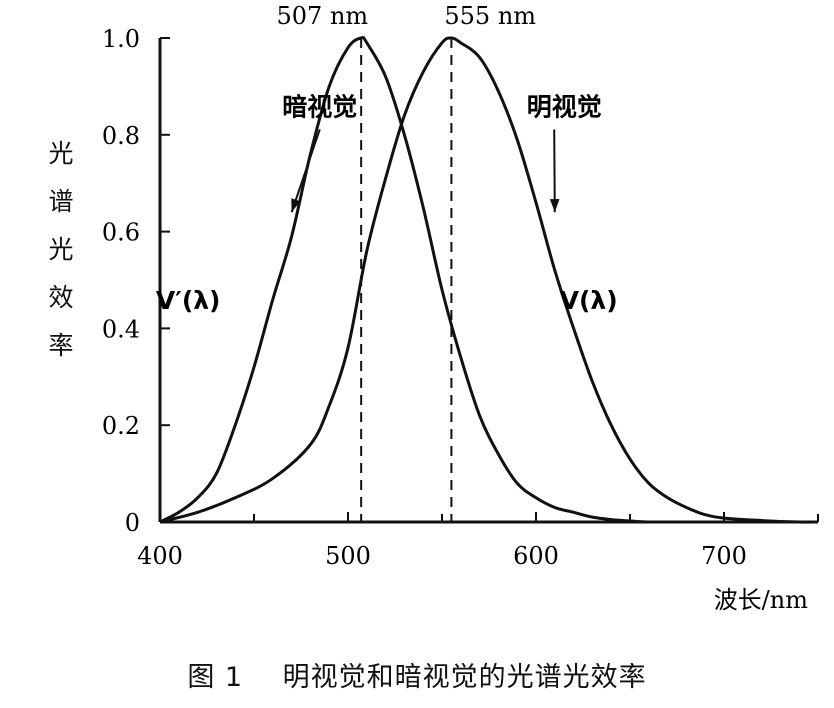 This screenshot has height=708, width=834. What do you see at coordinates (121, 329) in the screenshot?
I see `y-tick-label: 0.4` at bounding box center [121, 329].